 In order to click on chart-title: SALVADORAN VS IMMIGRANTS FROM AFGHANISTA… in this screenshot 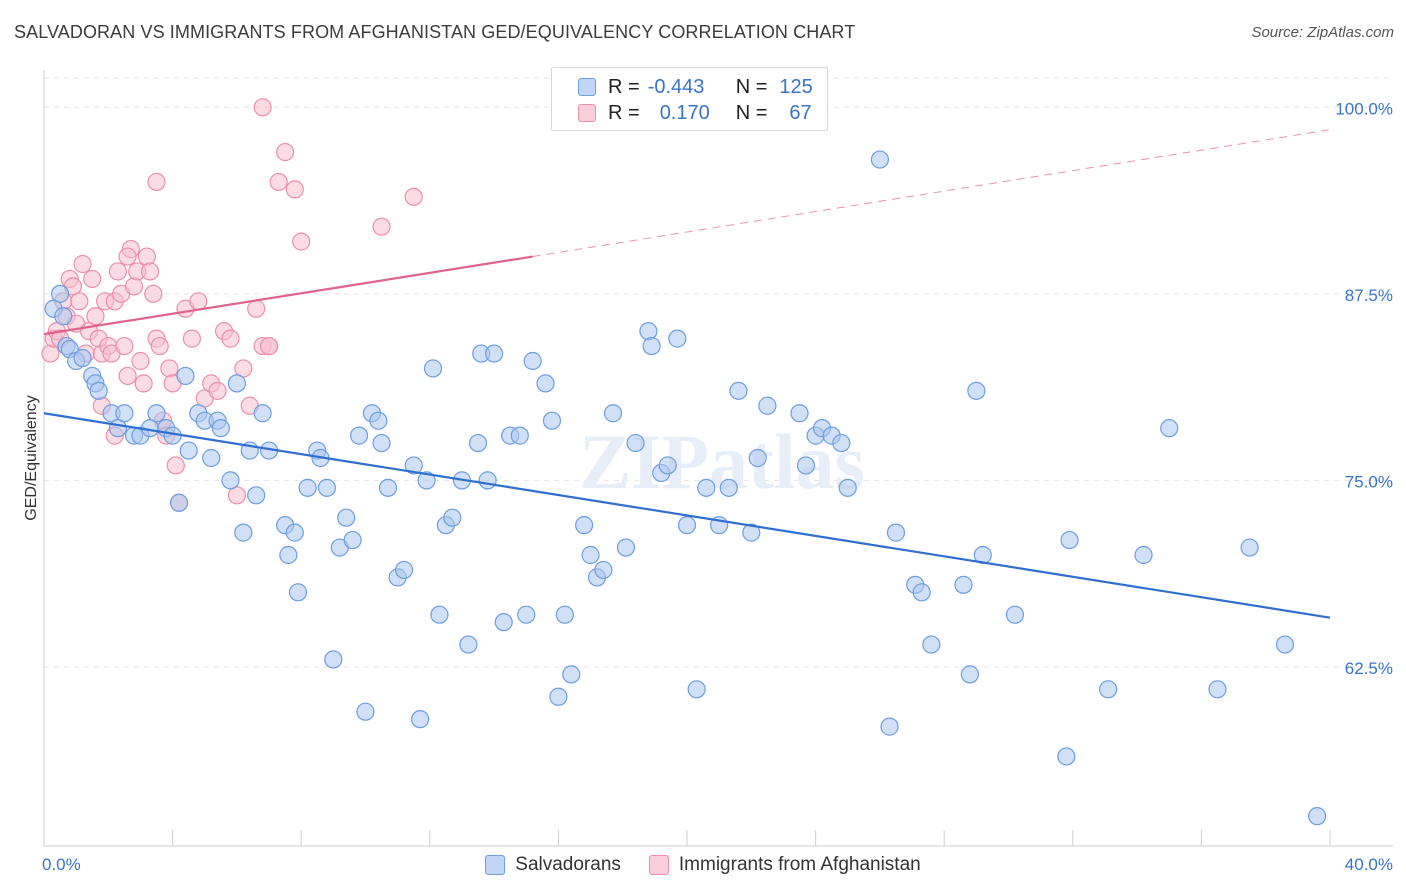, I will do `click(435, 32)`.